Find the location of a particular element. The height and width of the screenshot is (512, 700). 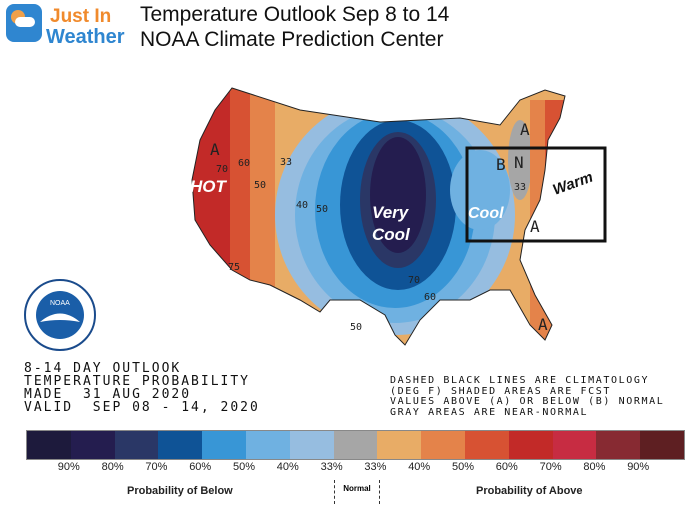

color-legend is located at coordinates (355, 445).